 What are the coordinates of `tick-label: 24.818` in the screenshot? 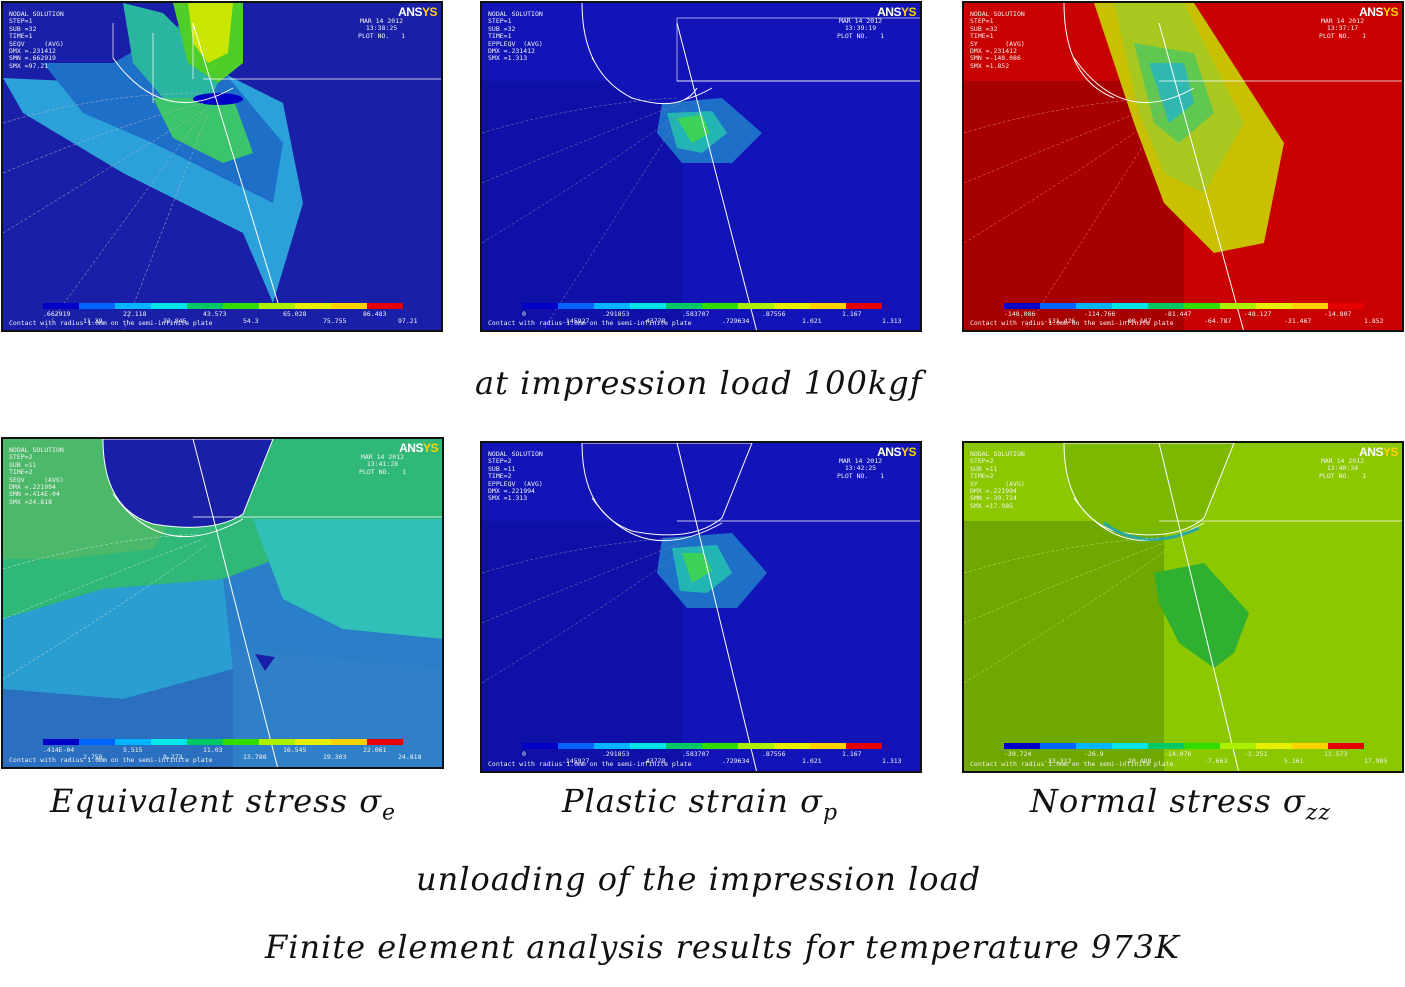 It's located at (410, 757).